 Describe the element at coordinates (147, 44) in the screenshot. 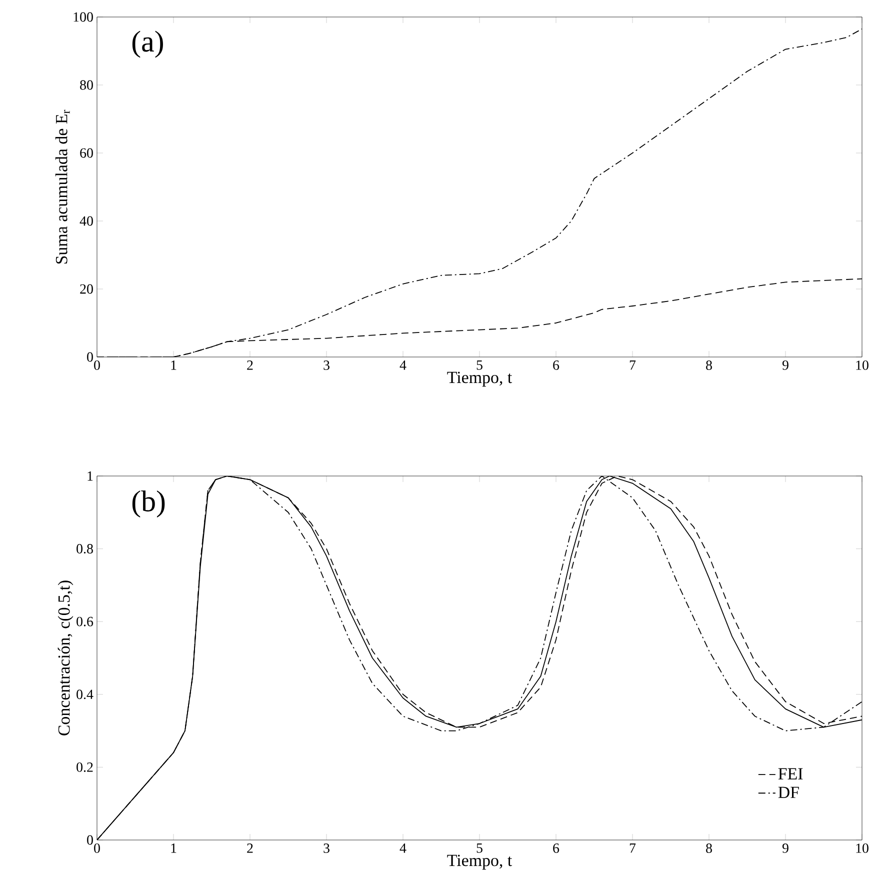

I see `annotation: (a)` at that location.